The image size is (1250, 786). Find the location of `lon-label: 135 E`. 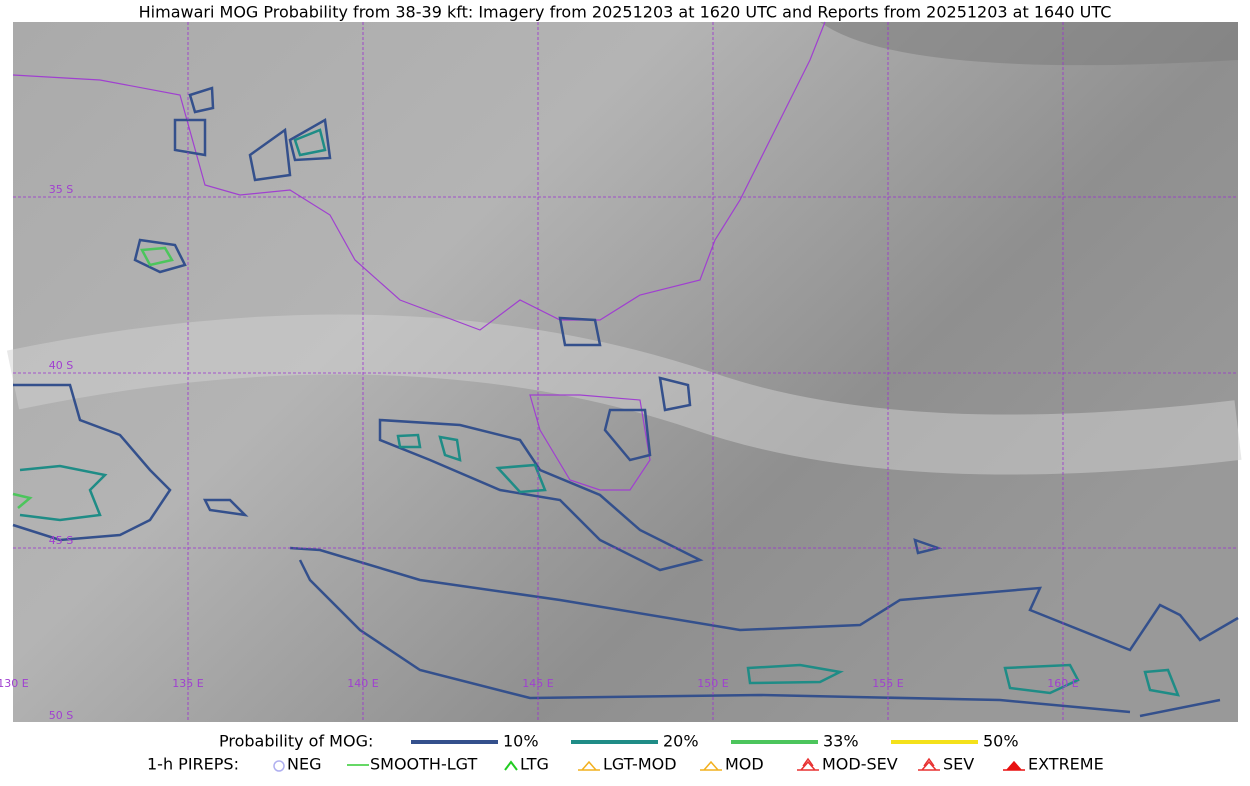

lon-label: 135 E is located at coordinates (187, 683).